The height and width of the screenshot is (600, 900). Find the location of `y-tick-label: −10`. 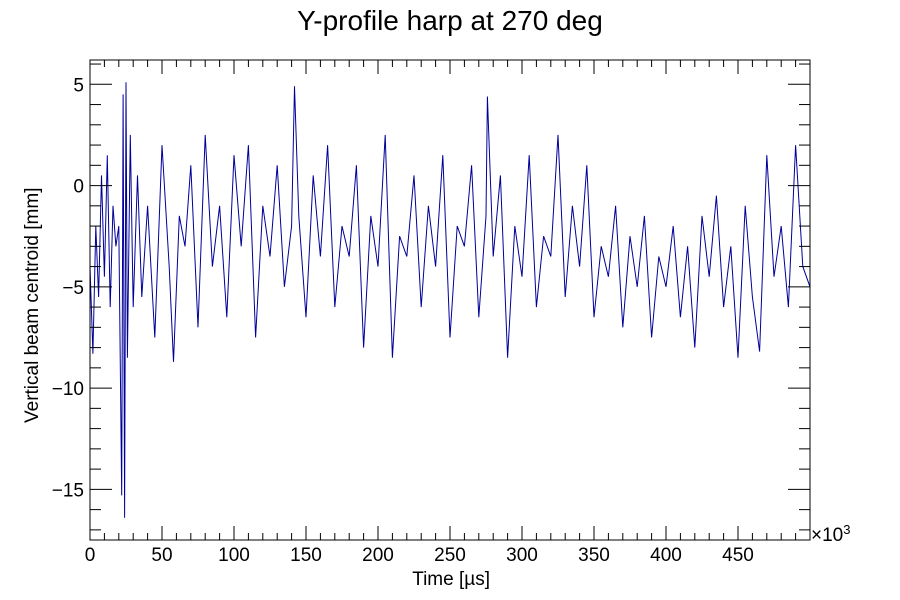

y-tick-label: −10 is located at coordinates (68, 389).